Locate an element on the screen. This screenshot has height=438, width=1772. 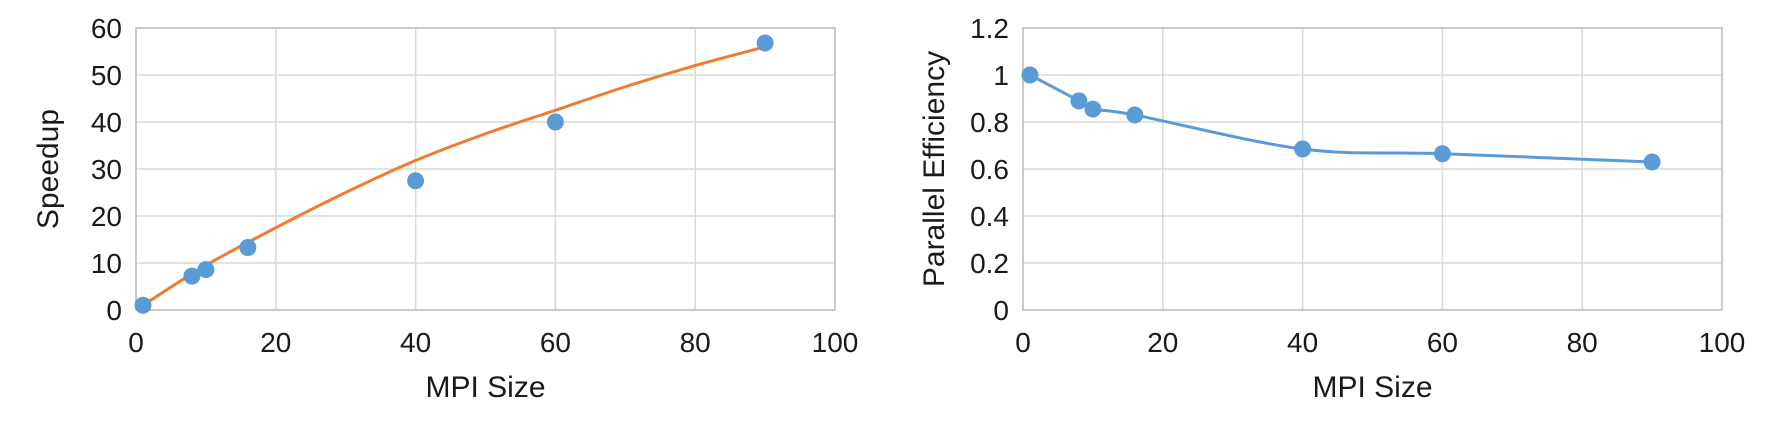
y-tick-label: 40 is located at coordinates (106, 122).